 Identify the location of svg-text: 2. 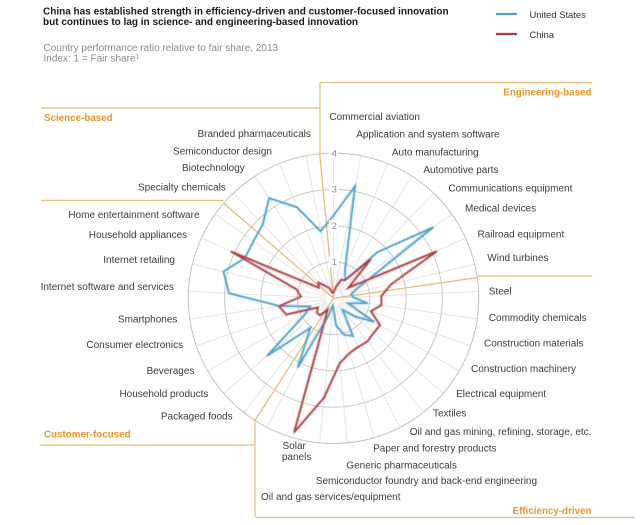
(334, 226).